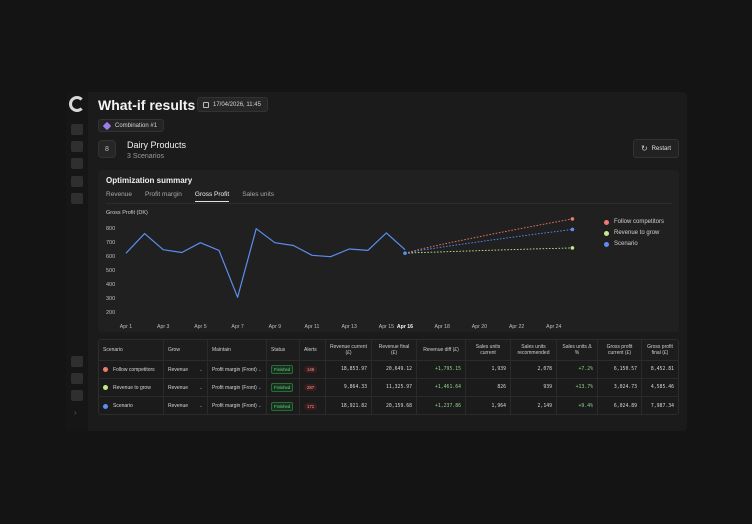 The width and height of the screenshot is (752, 524). Describe the element at coordinates (313, 387) in the screenshot. I see `alerts-cell: 287` at that location.